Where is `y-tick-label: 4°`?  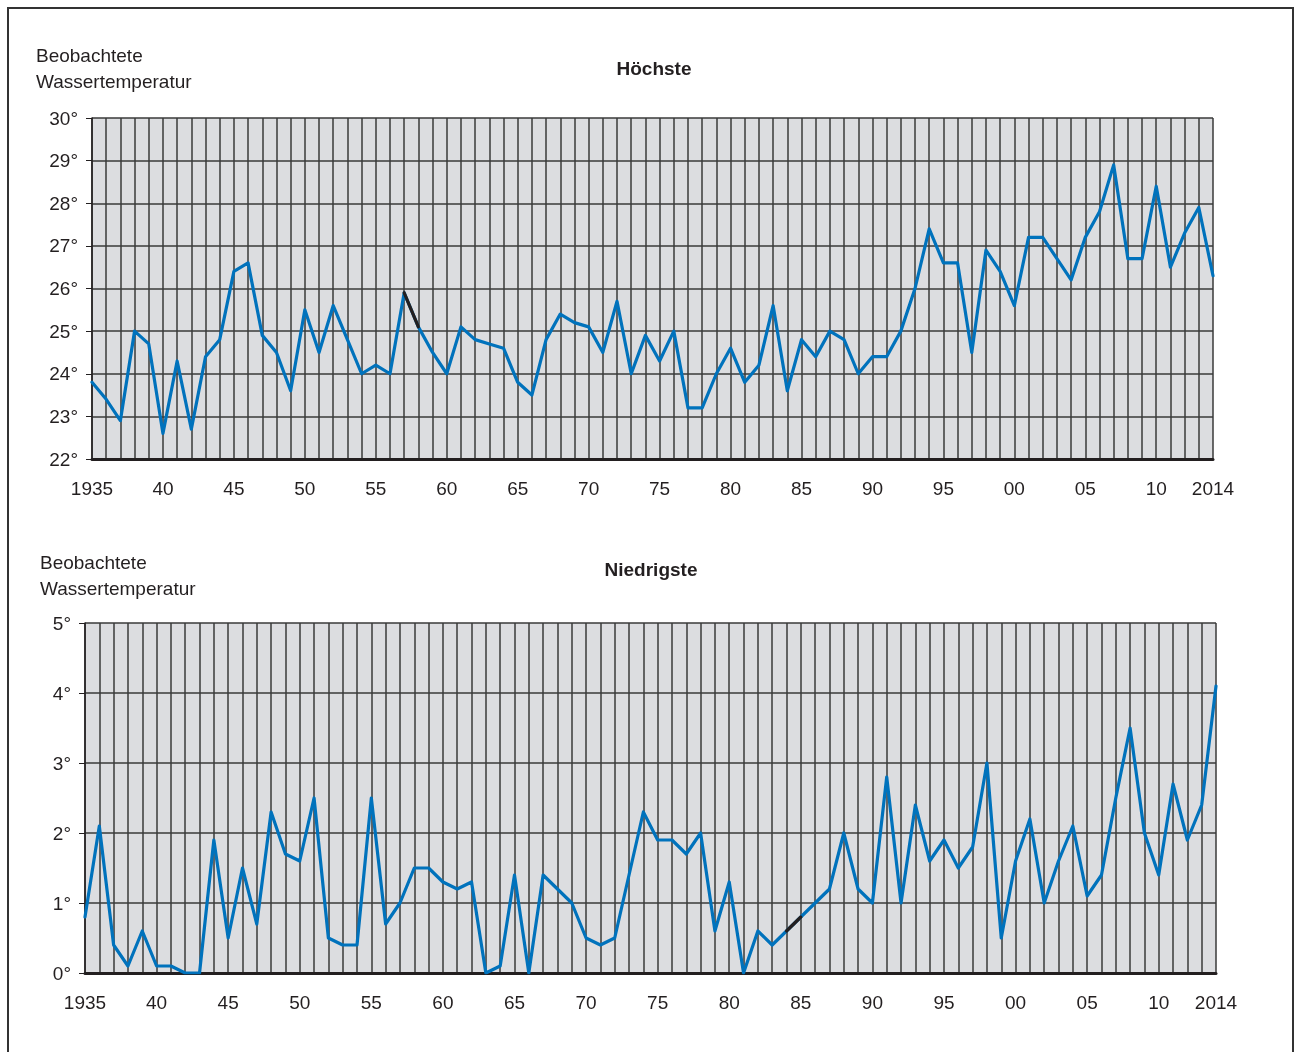 y-tick-label: 4° is located at coordinates (61, 693).